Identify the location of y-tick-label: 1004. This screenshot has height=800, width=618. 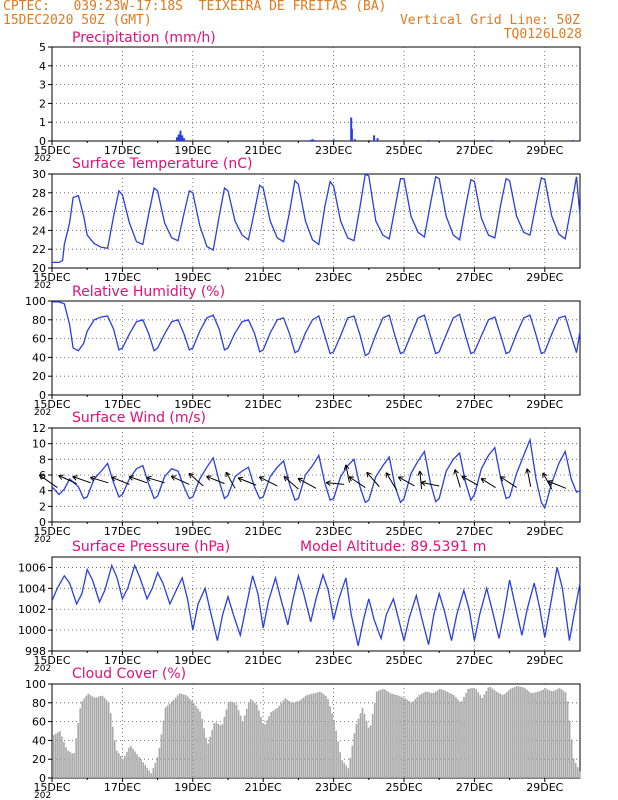
(32, 588).